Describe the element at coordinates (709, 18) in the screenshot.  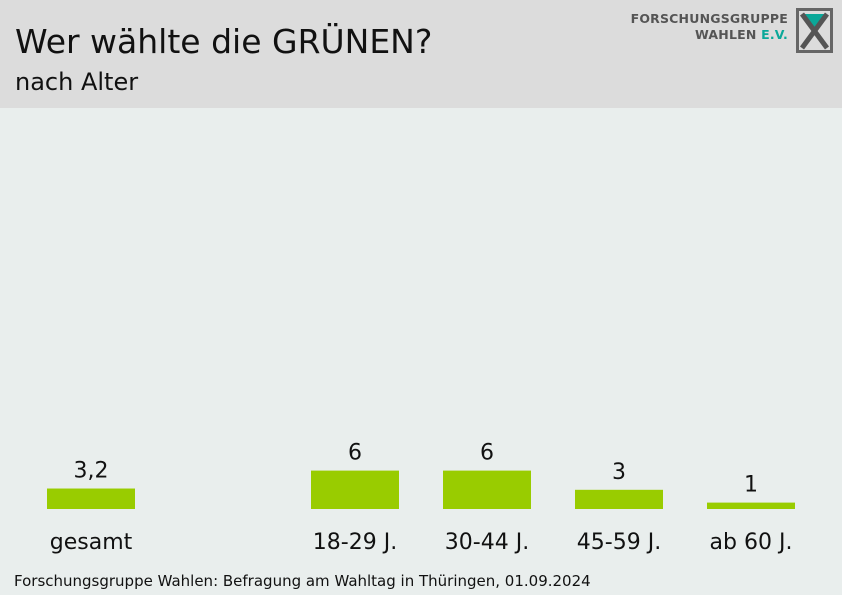
I see `logo-line1: FORSCHUNGSGRUPPE` at that location.